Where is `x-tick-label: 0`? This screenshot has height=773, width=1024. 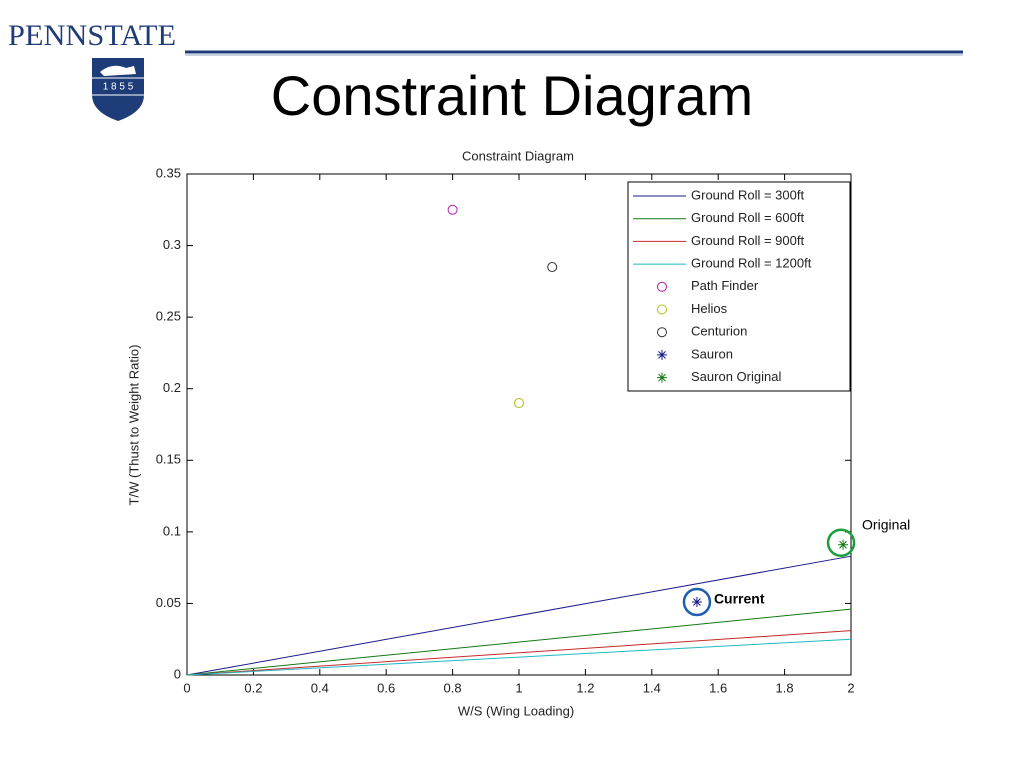
x-tick-label: 0 is located at coordinates (186, 687).